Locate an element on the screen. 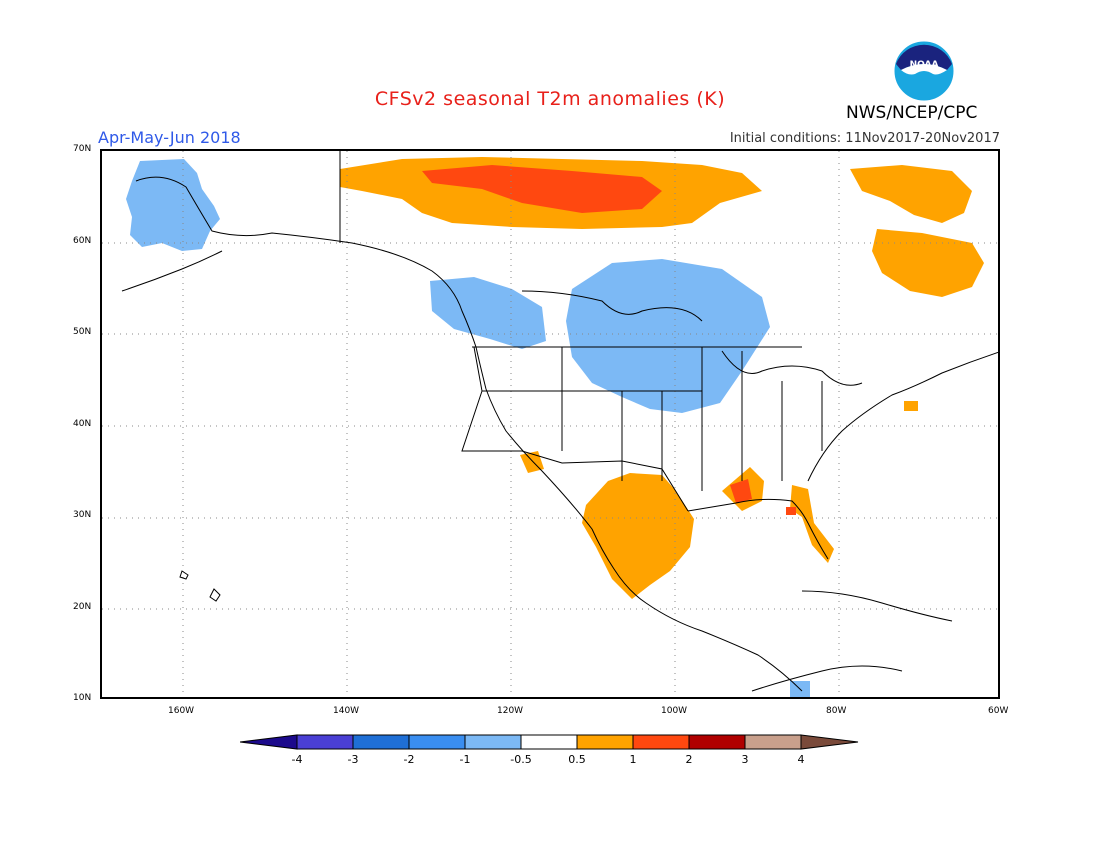 The height and width of the screenshot is (850, 1100). colorbar-label: 0.5 is located at coordinates (577, 759).